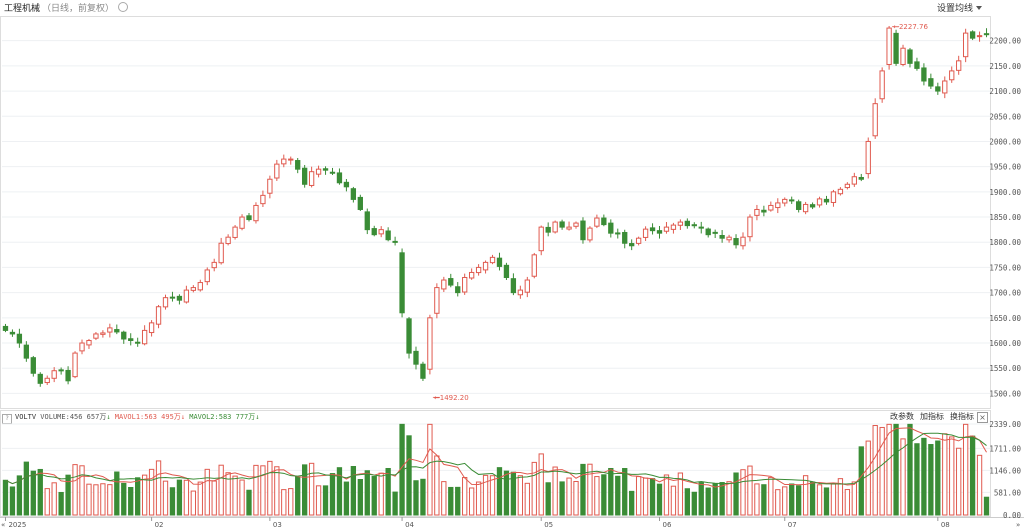 Image resolution: width=1024 pixels, height=531 pixels. Describe the element at coordinates (257, 417) in the screenshot. I see `down-arrow-icon: ↓` at that location.